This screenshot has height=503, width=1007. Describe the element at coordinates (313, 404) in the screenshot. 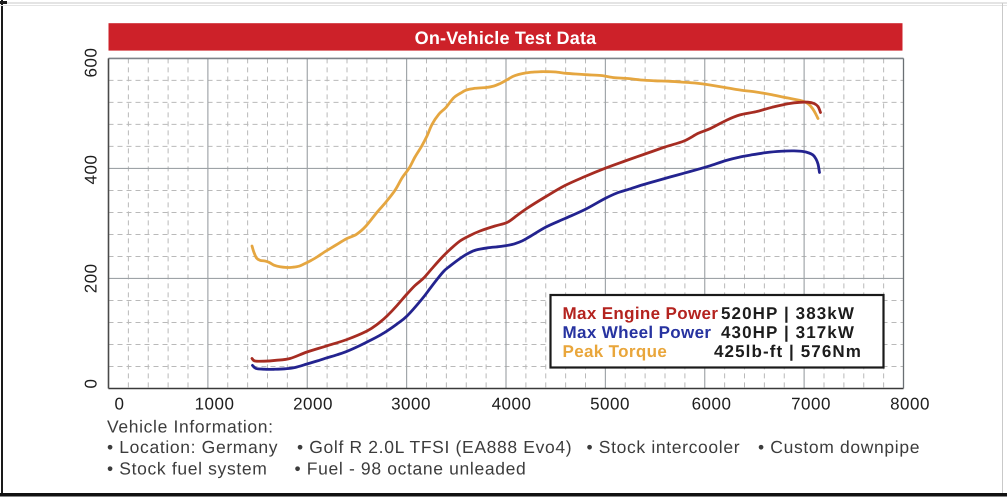

I see `svg-text: 2000` at that location.